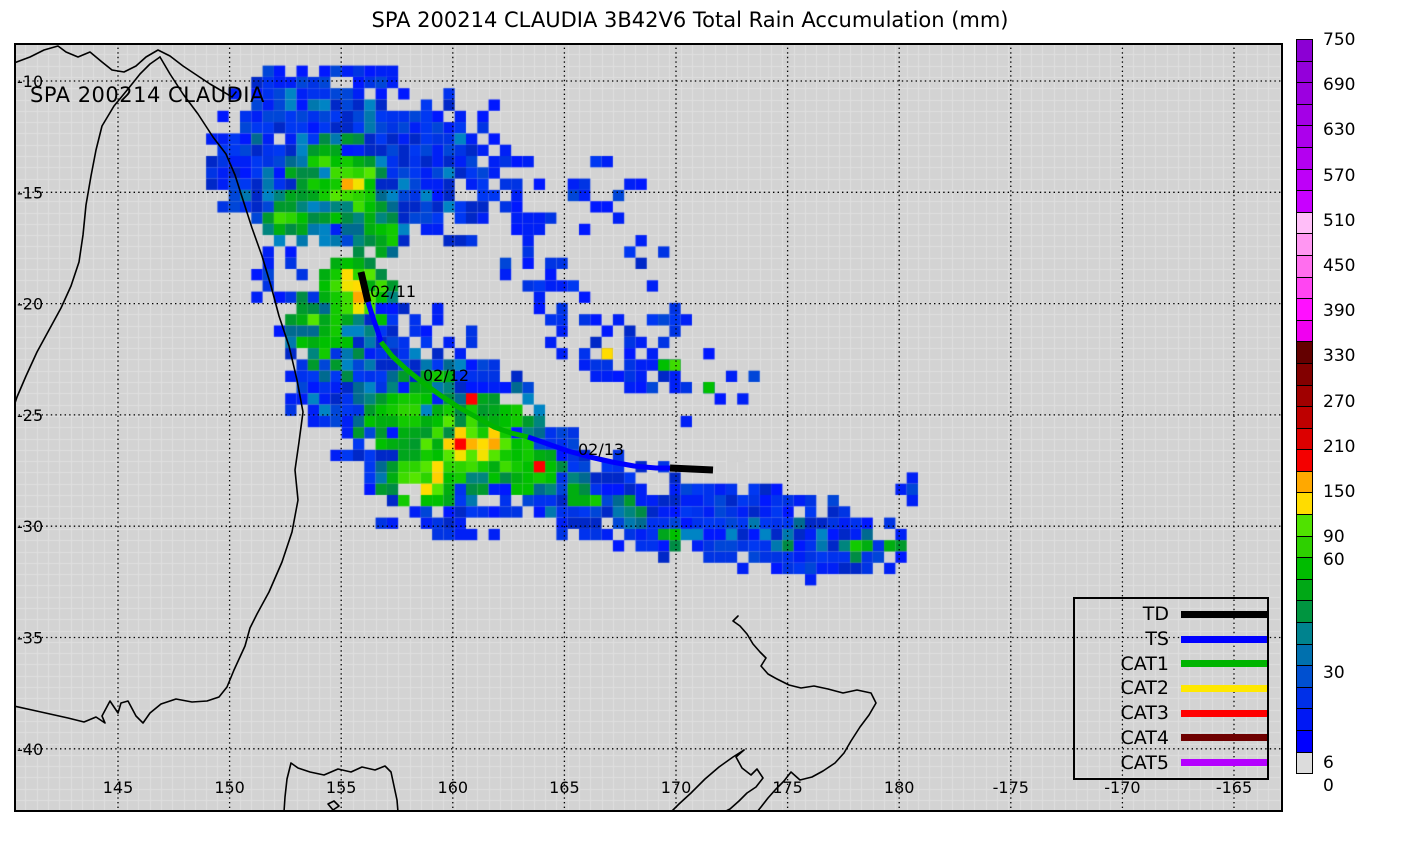  I want to click on lat-tick-label: -25, so click(30, 415).